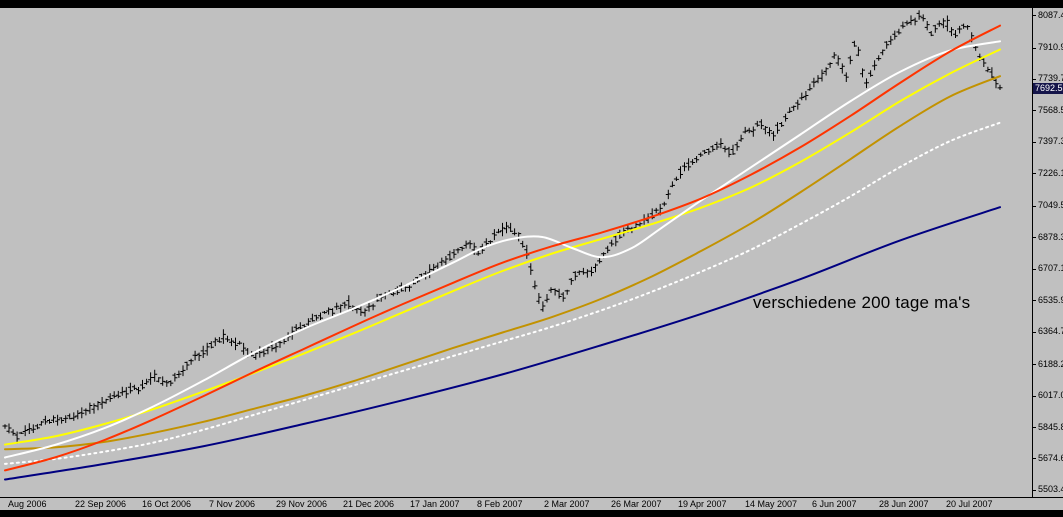 The height and width of the screenshot is (517, 1063). Describe the element at coordinates (1048, 88) in the screenshot. I see `current-price-badge: 7692.53` at that location.